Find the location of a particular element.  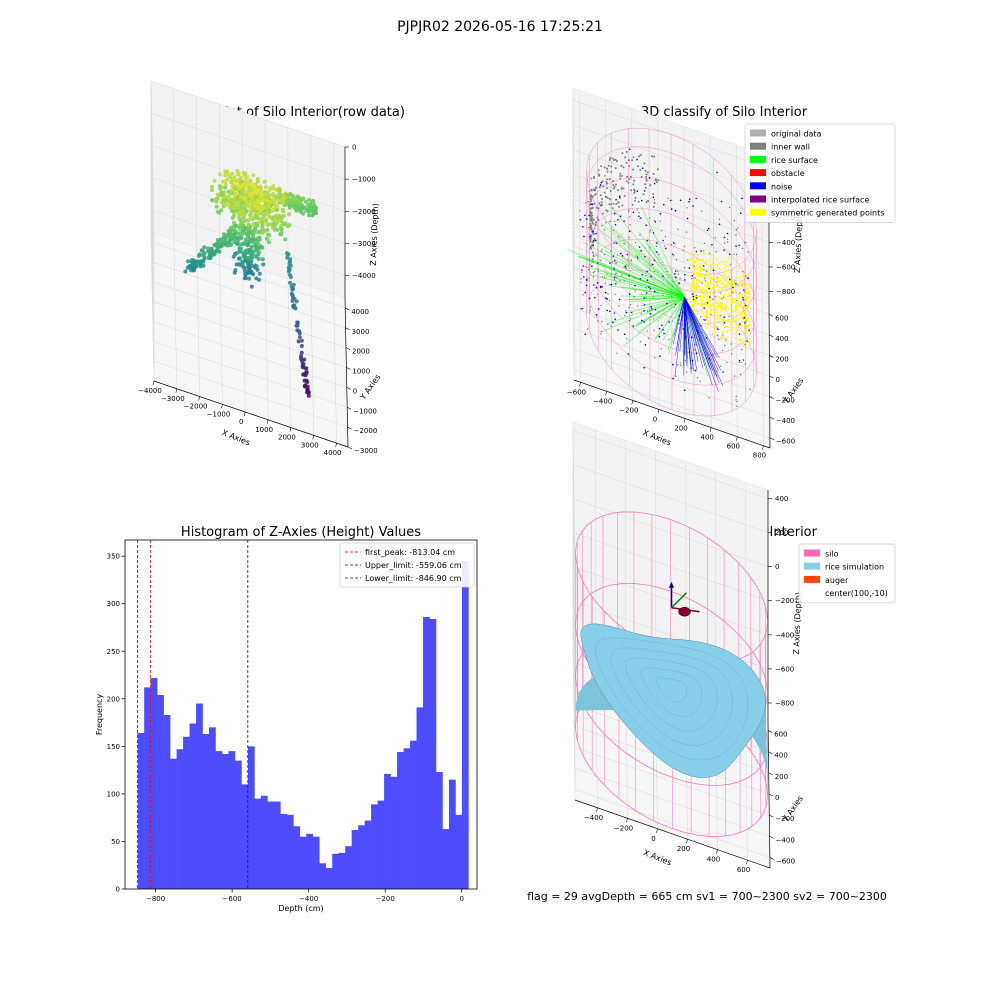

y-tick-label: −200 is located at coordinates (784, 819).